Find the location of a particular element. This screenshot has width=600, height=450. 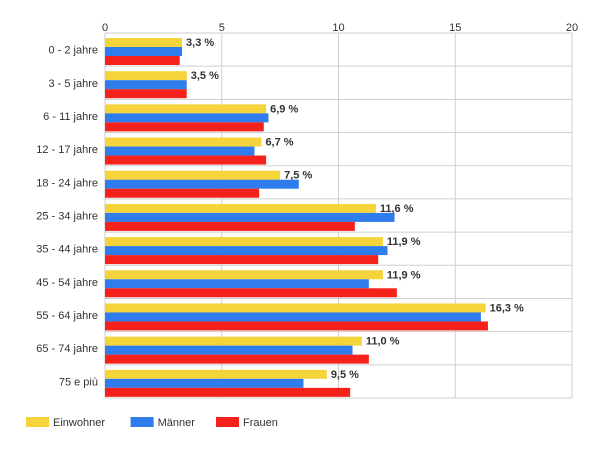

legend-frauen: Frauen is located at coordinates (260, 423).